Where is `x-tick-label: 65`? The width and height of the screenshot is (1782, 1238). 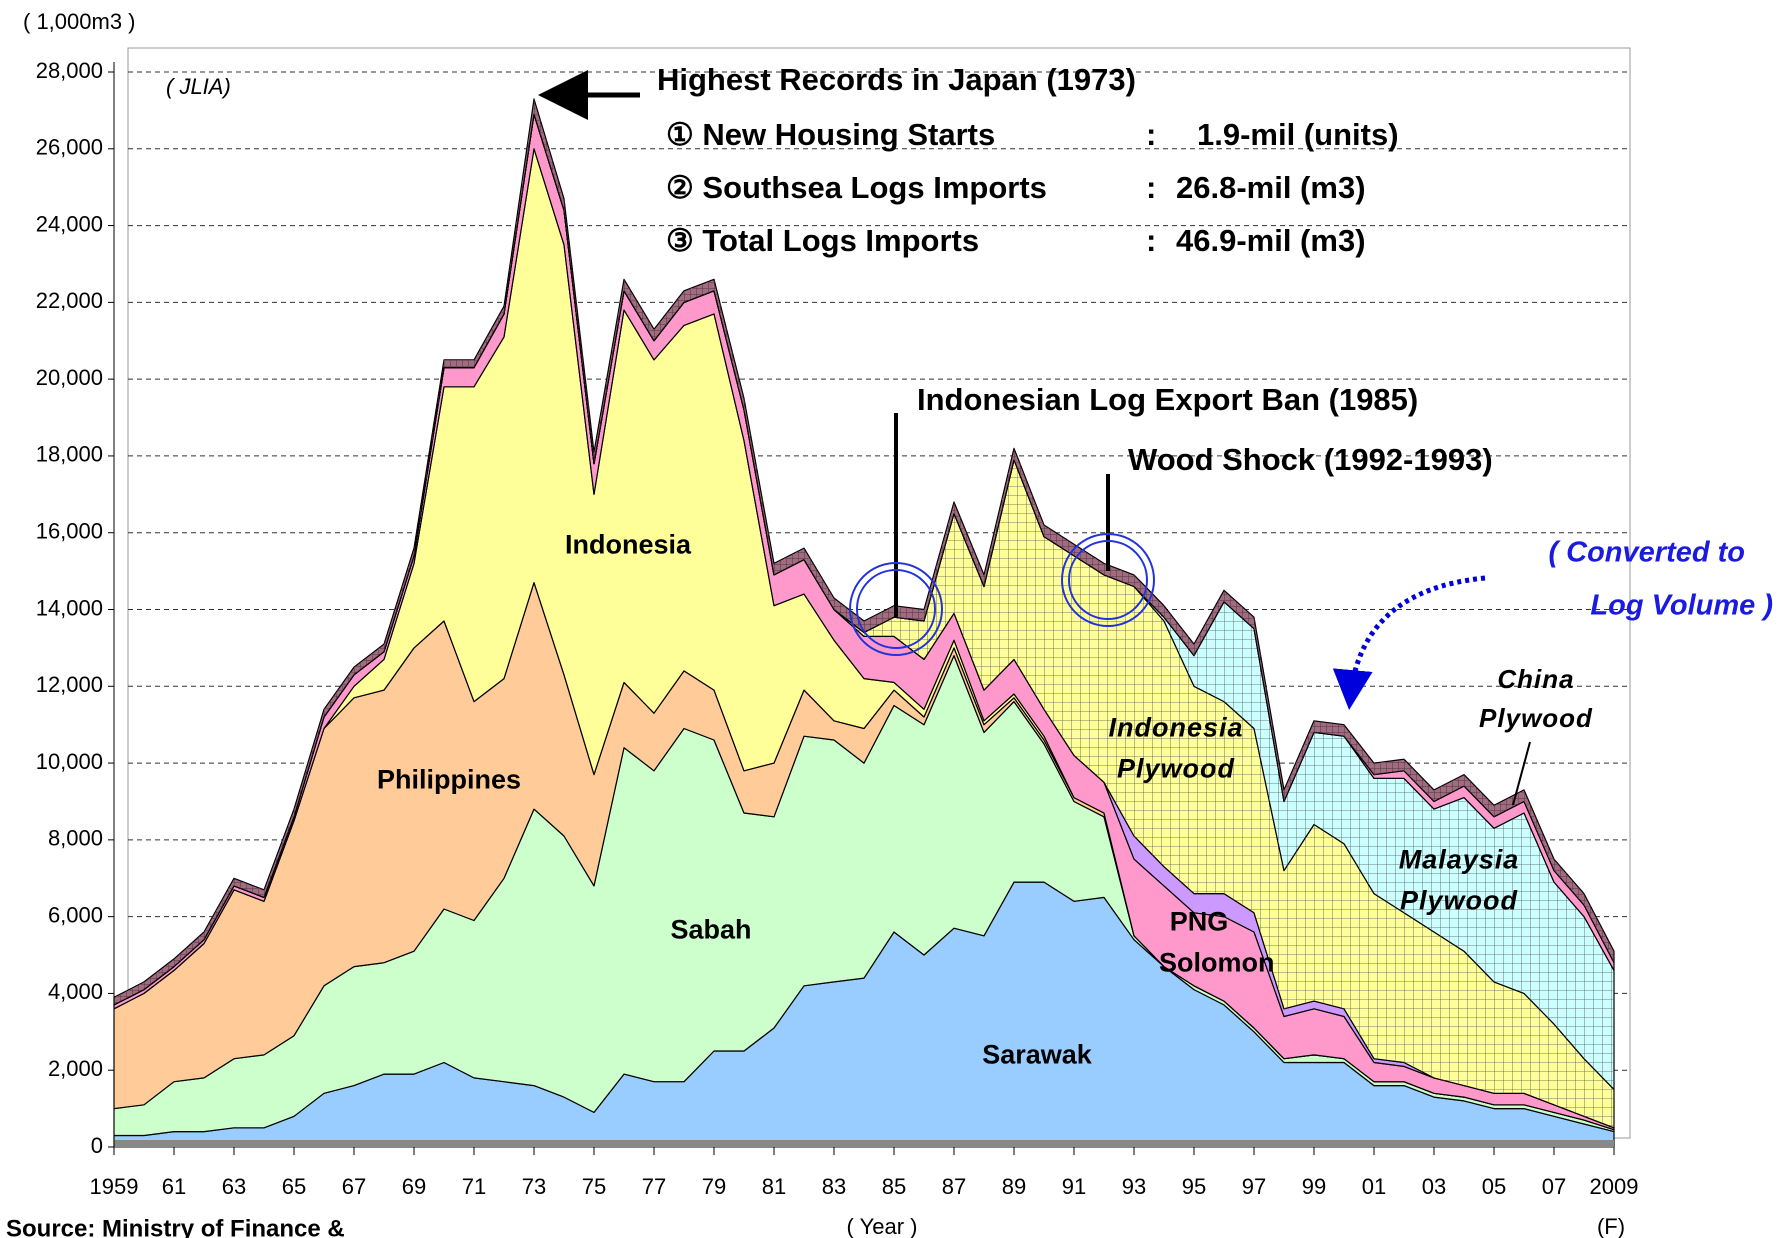 x-tick-label: 65 is located at coordinates (294, 1186).